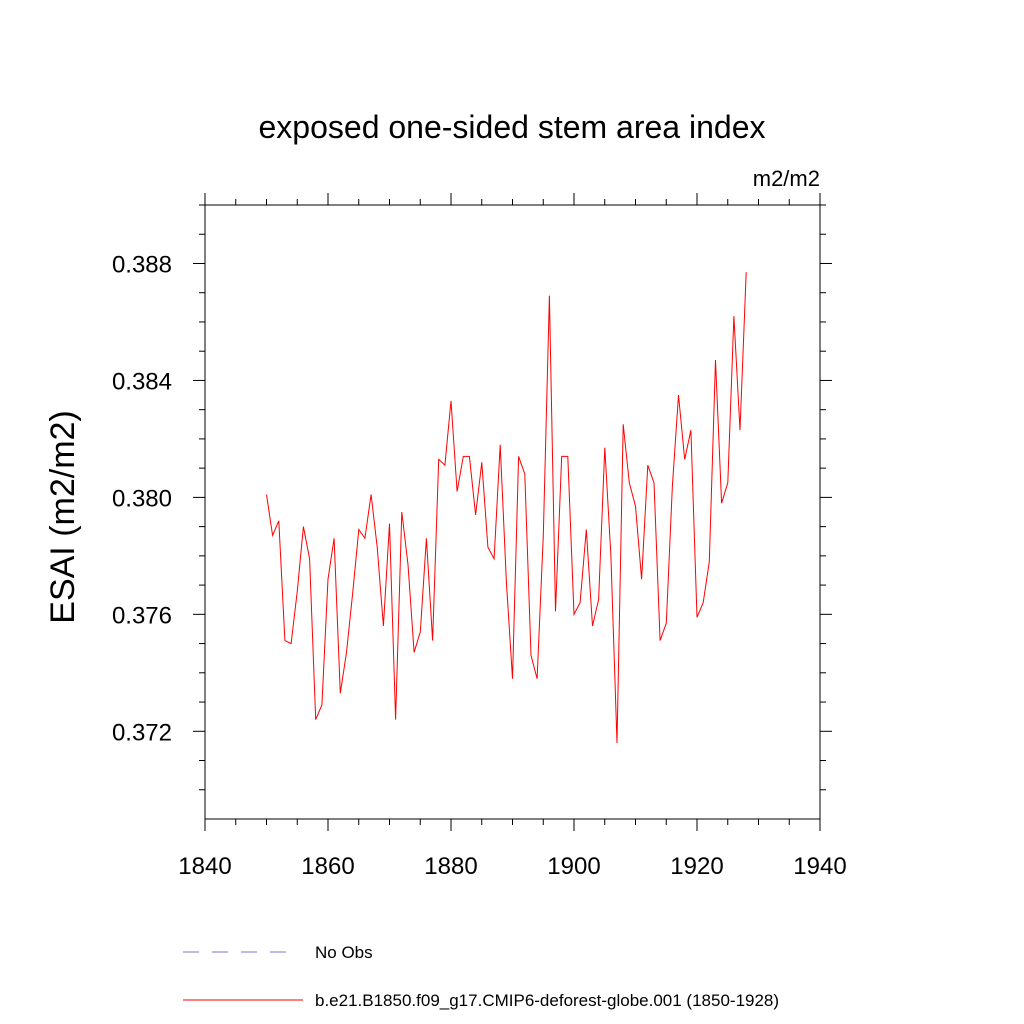 The width and height of the screenshot is (1024, 1024). I want to click on y-tick-label: 0.388, so click(142, 264).